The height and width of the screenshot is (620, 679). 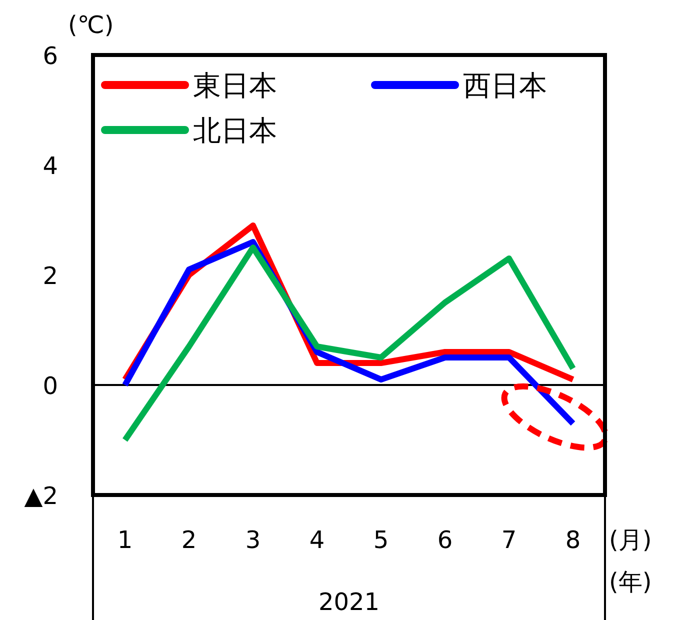 What do you see at coordinates (317, 540) in the screenshot?
I see `x-tick-label: 4` at bounding box center [317, 540].